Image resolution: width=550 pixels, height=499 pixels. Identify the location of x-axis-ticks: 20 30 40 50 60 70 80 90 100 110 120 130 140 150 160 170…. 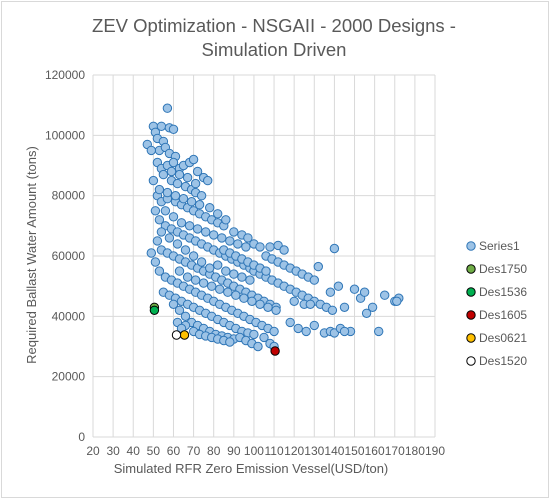
(265, 451).